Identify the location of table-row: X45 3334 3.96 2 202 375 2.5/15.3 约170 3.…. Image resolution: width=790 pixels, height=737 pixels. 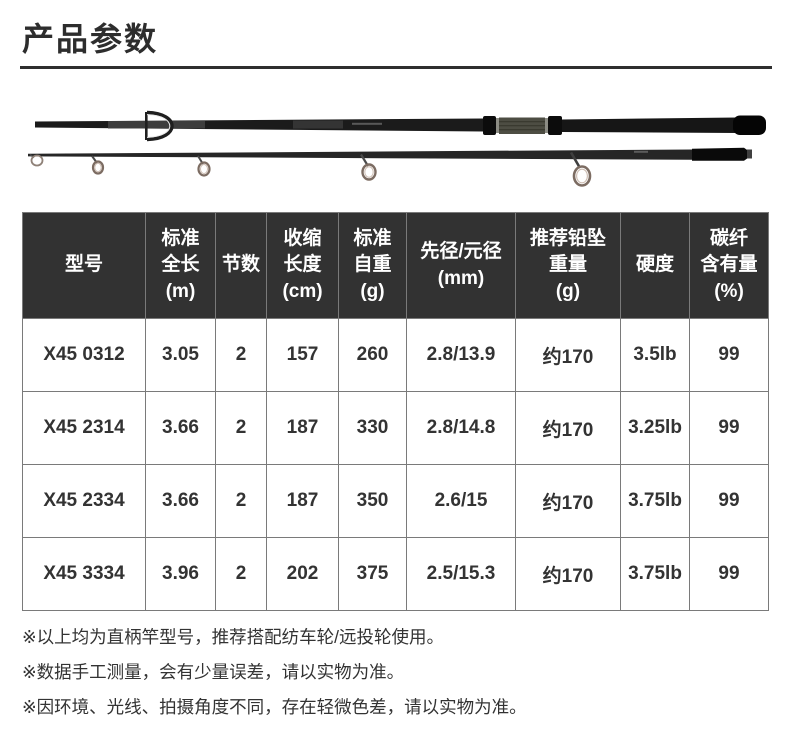
(395, 574).